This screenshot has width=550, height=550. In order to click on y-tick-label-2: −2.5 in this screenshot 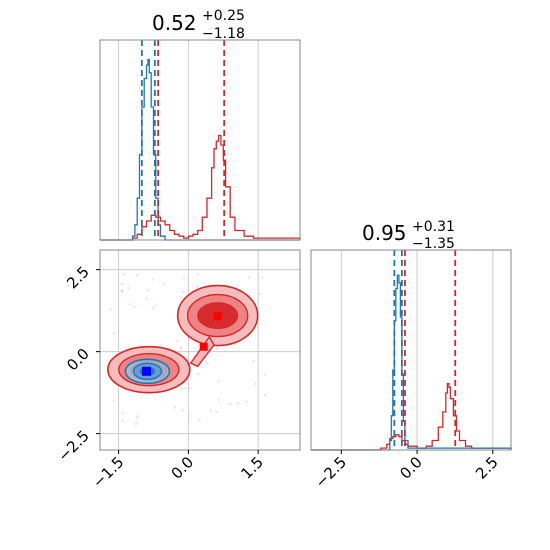, I will do `click(73, 446)`.